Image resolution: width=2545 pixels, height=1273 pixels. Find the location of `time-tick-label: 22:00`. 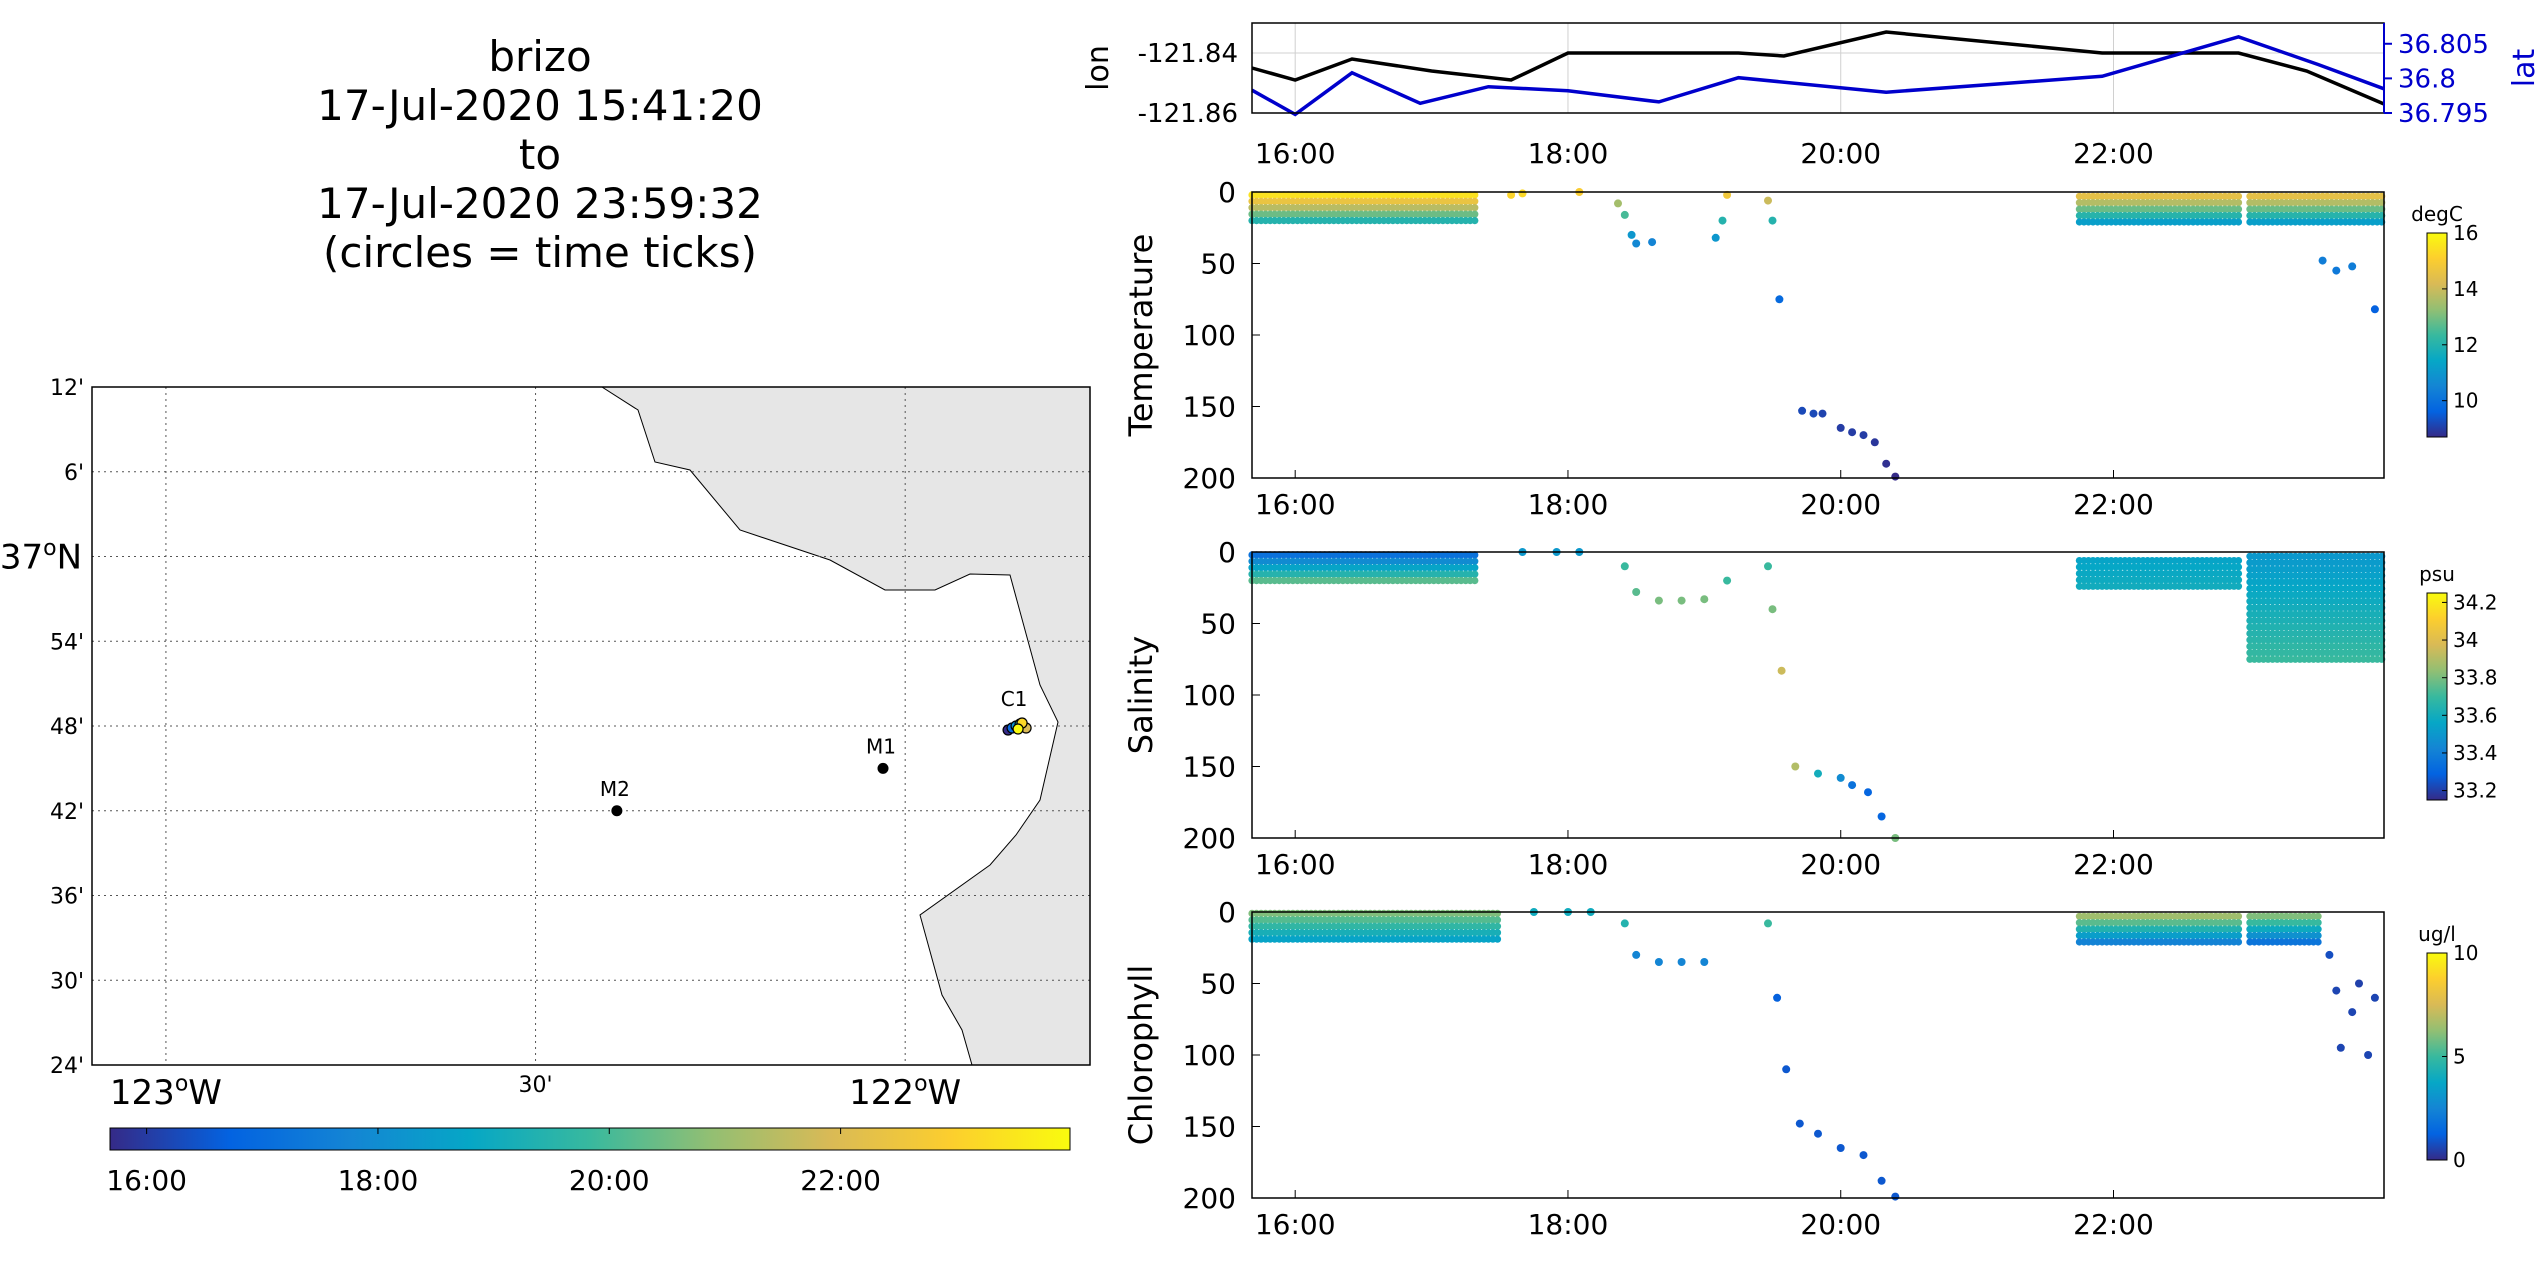

time-tick-label: 22:00 is located at coordinates (2113, 864).